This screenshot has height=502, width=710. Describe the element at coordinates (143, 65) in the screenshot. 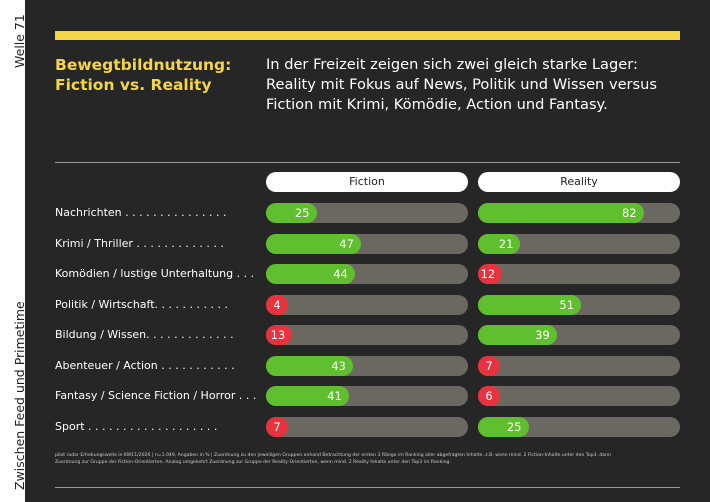

I see `title-line-1: Bewegtbildnutzung:` at that location.